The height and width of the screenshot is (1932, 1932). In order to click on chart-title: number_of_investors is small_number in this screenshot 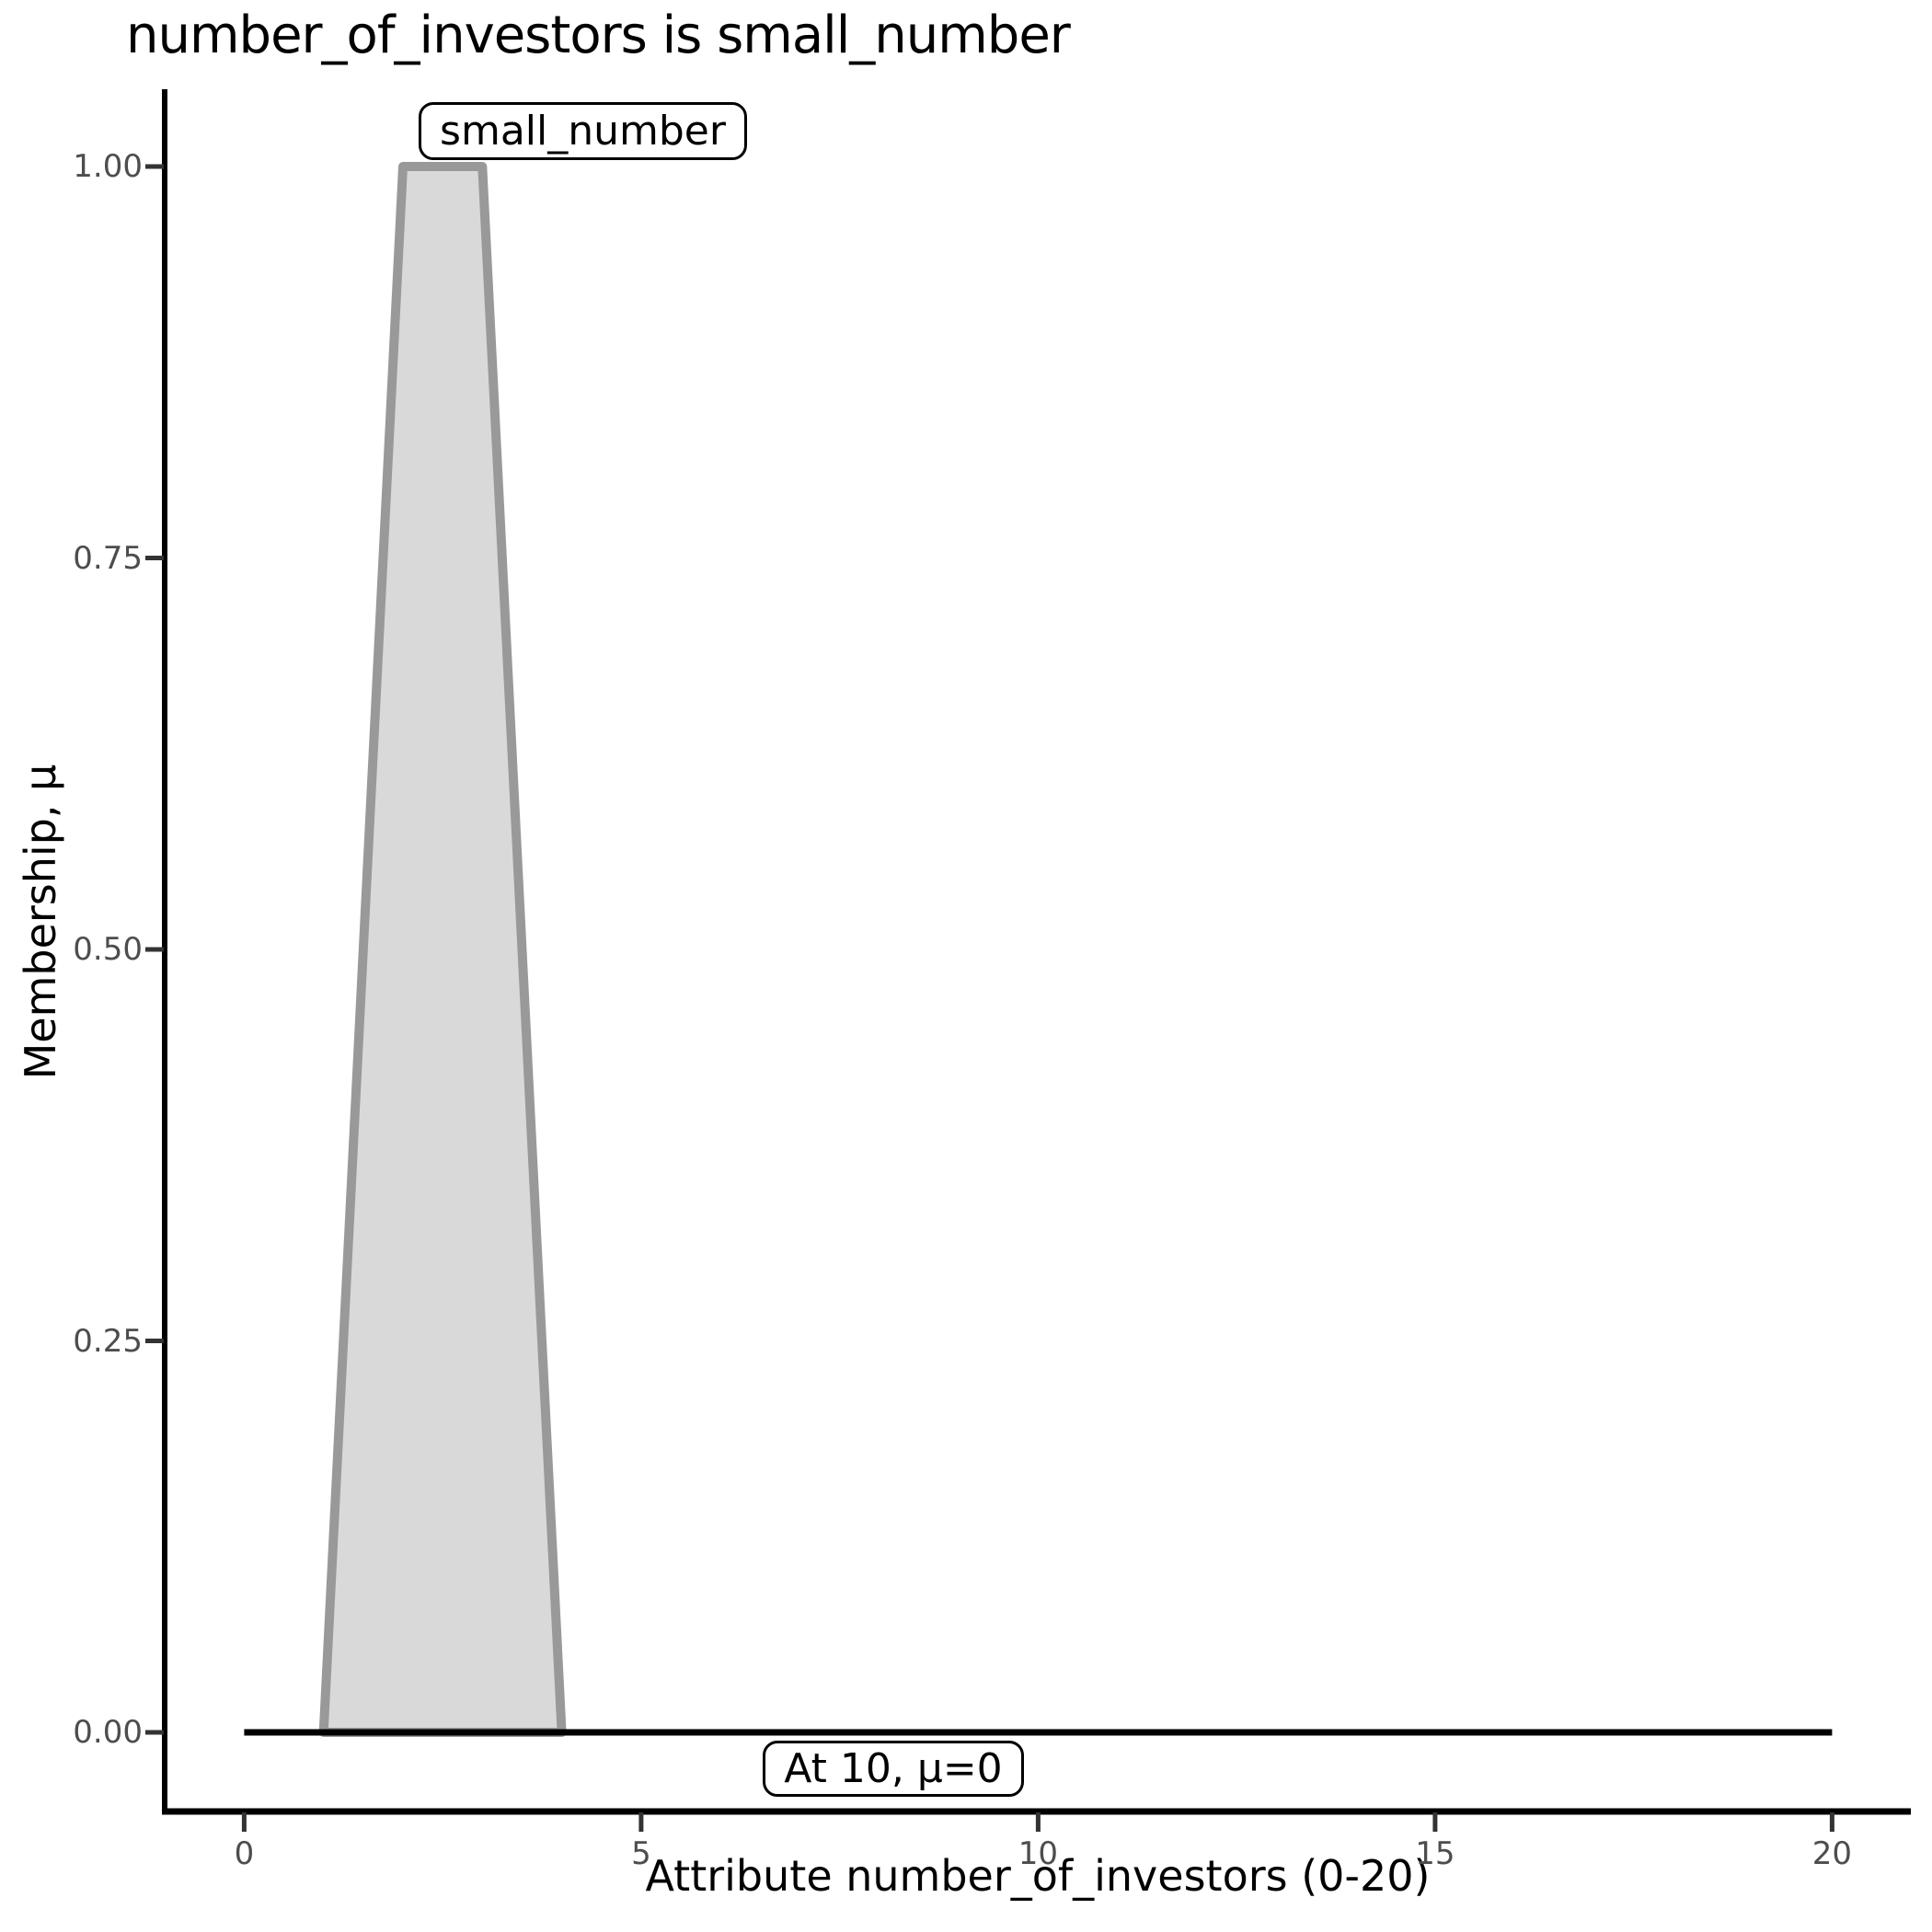, I will do `click(598, 35)`.